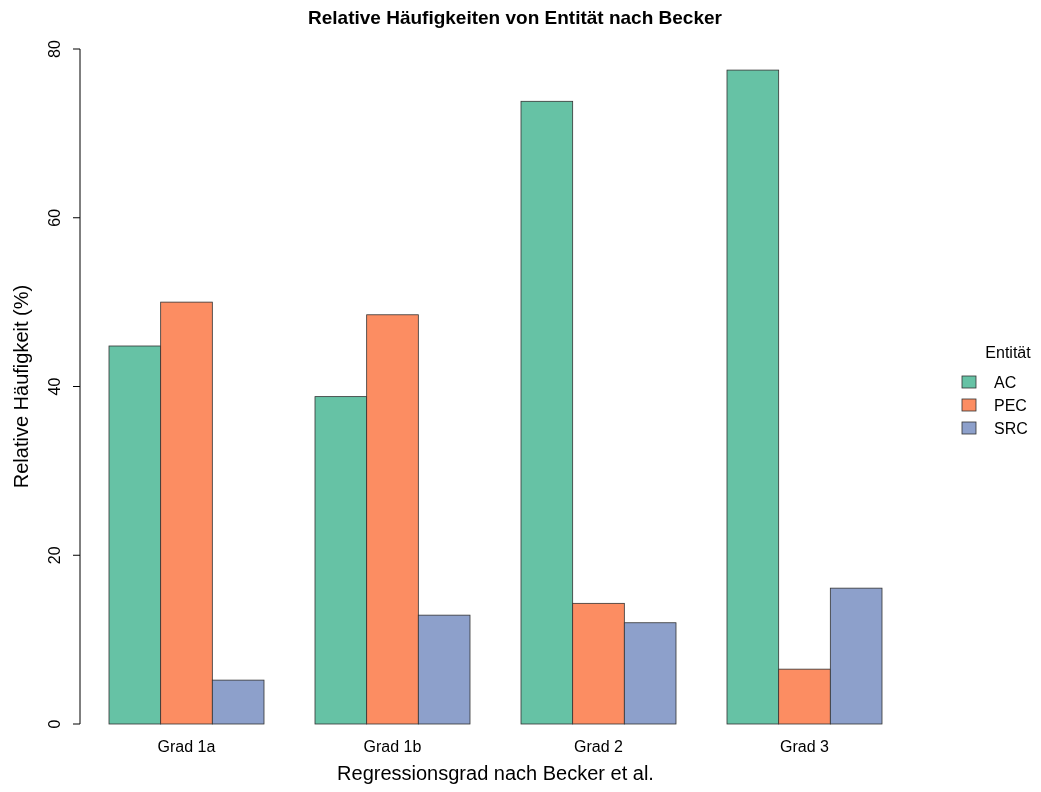 The image size is (1041, 792). Describe the element at coordinates (805, 746) in the screenshot. I see `x-tick-label: Grad 3` at that location.